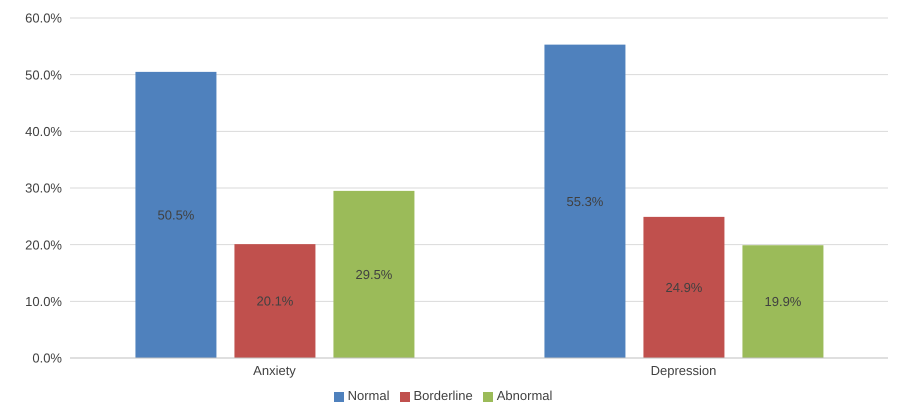  Describe the element at coordinates (43, 244) in the screenshot. I see `y-tick-label: 20.0%` at that location.